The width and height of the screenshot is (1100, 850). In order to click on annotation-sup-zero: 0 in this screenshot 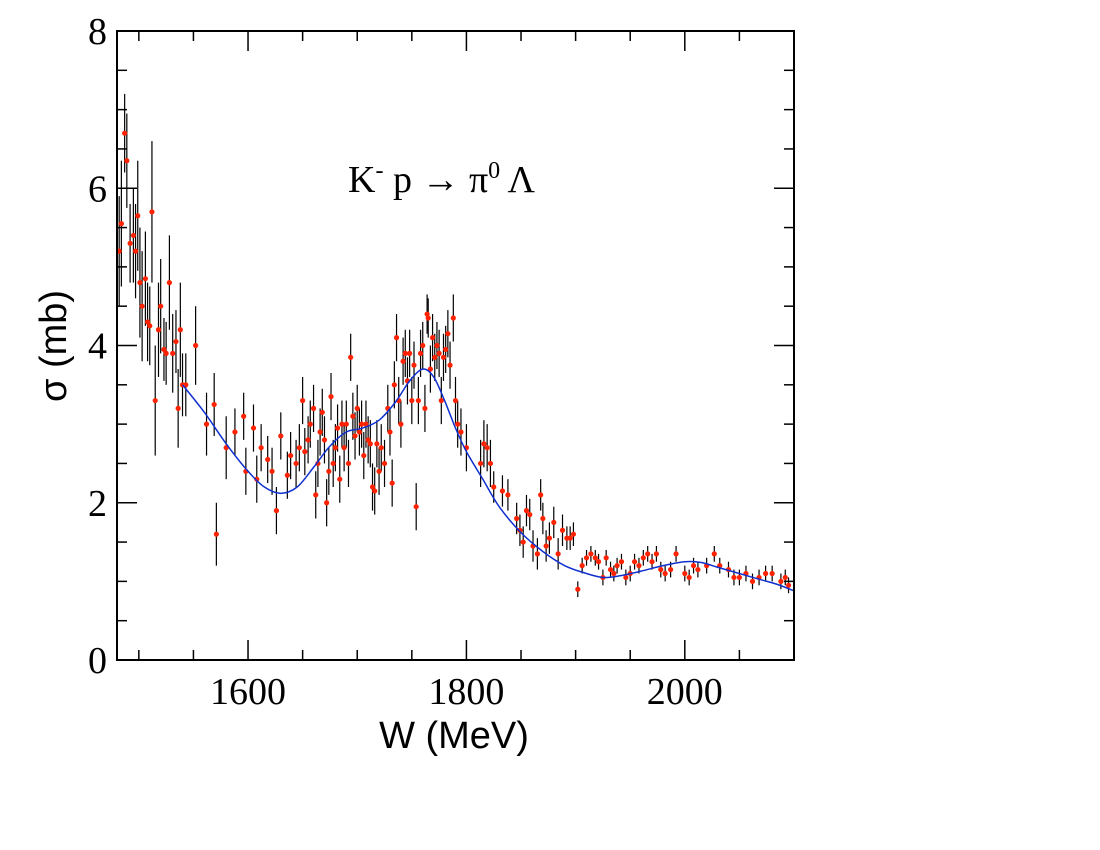, I will do `click(494, 171)`.